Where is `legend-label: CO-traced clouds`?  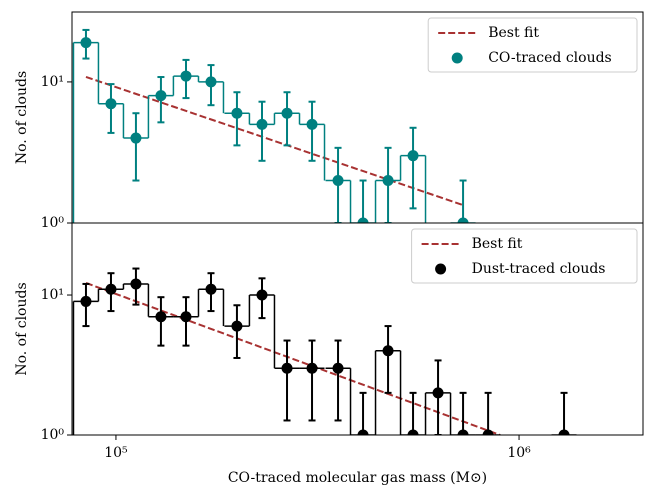
legend-label: CO-traced clouds is located at coordinates (550, 58).